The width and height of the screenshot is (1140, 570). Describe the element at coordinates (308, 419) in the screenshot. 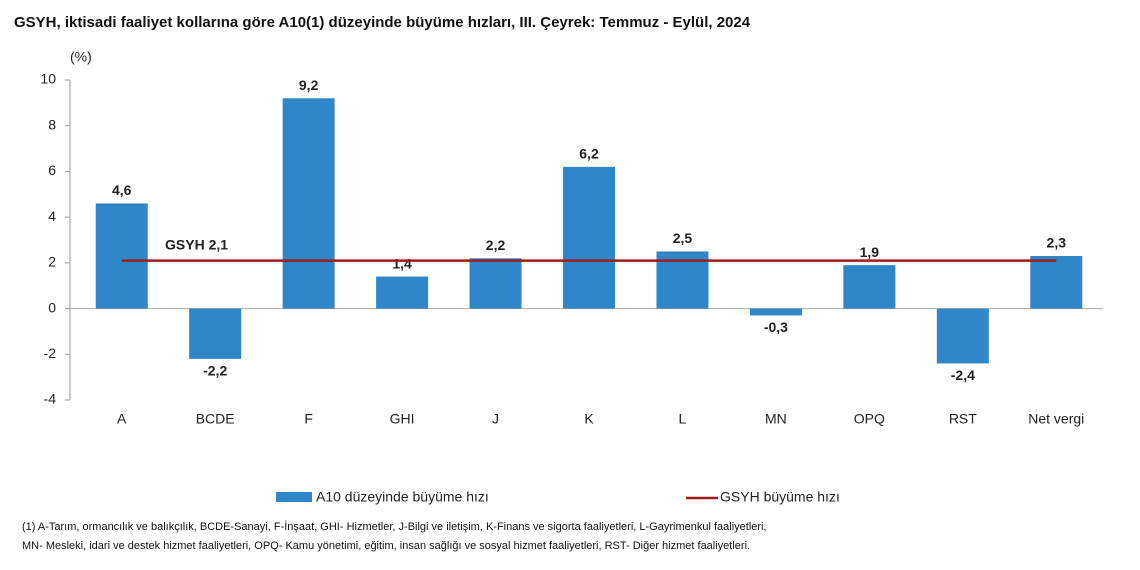

I see `x-tick-label: F` at that location.